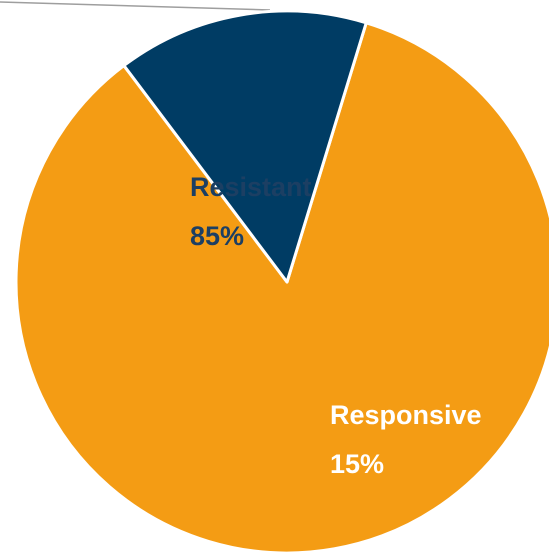 Image resolution: width=549 pixels, height=555 pixels. What do you see at coordinates (251, 187) in the screenshot?
I see `slice-label-resistant-name: Resistant` at bounding box center [251, 187].